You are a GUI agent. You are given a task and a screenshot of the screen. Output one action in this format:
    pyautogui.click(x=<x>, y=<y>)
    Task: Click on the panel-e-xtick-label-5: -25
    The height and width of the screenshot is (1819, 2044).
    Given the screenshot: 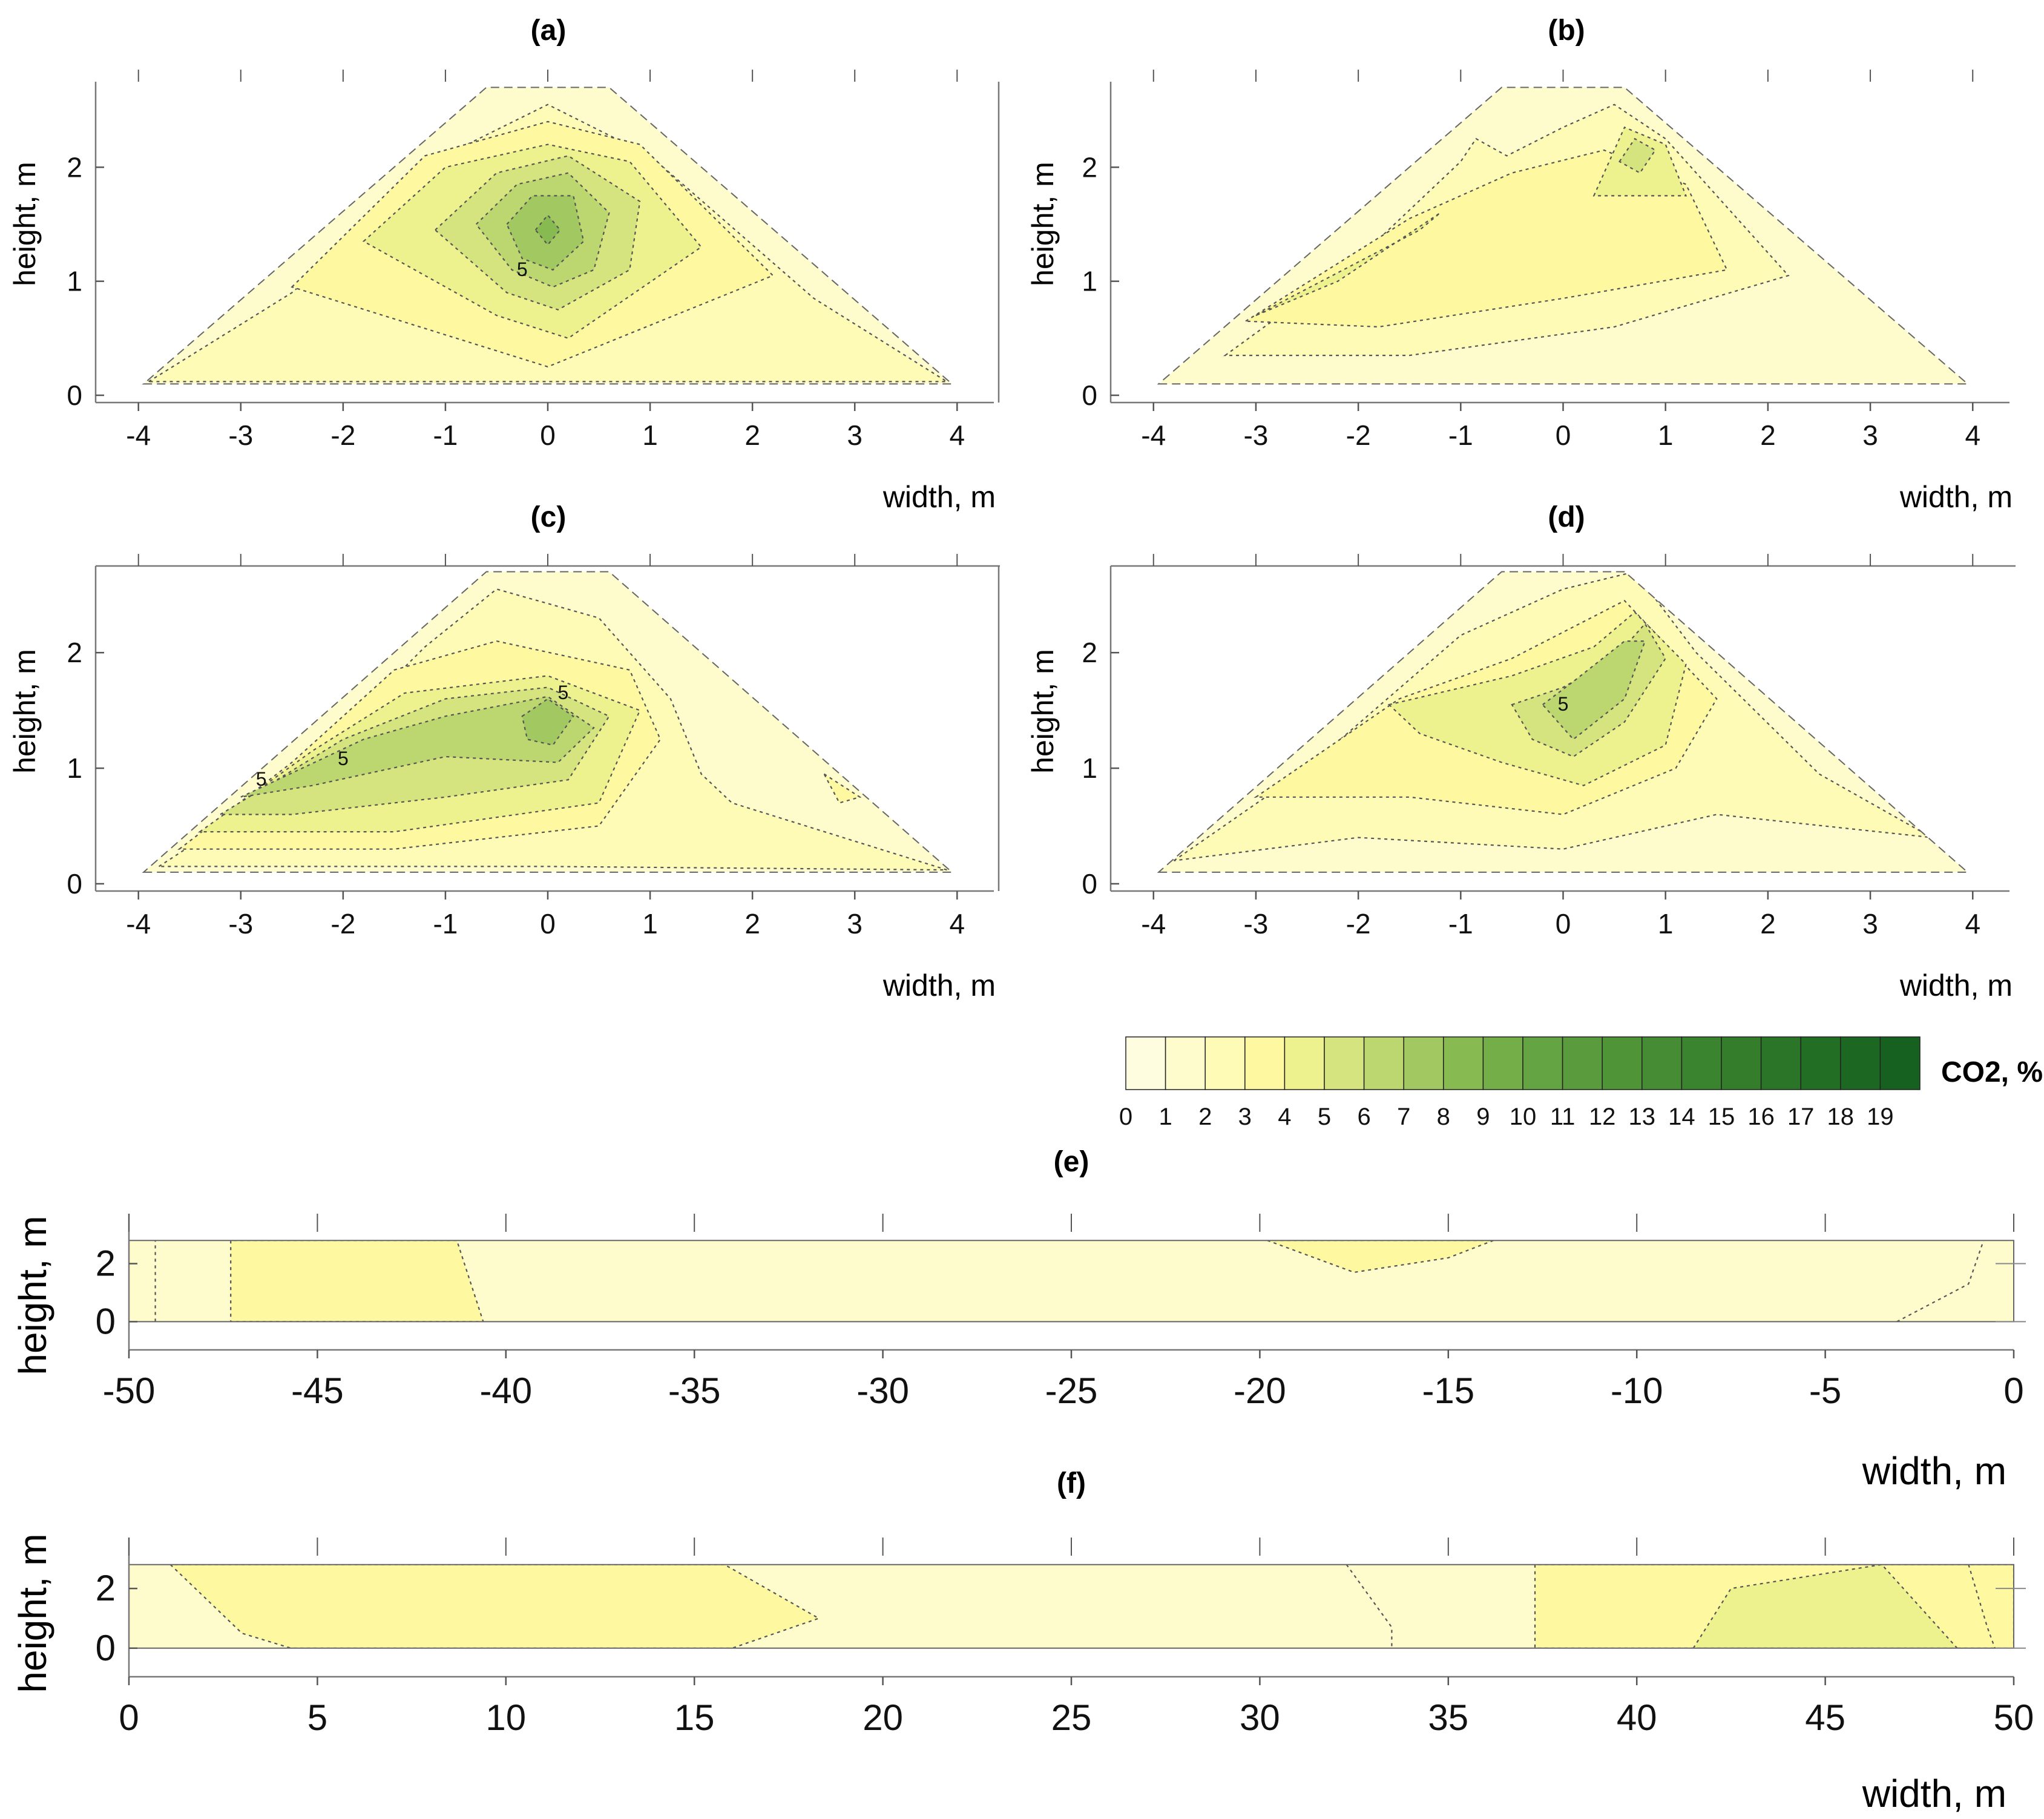 What is the action you would take?
    pyautogui.click(x=1071, y=1390)
    